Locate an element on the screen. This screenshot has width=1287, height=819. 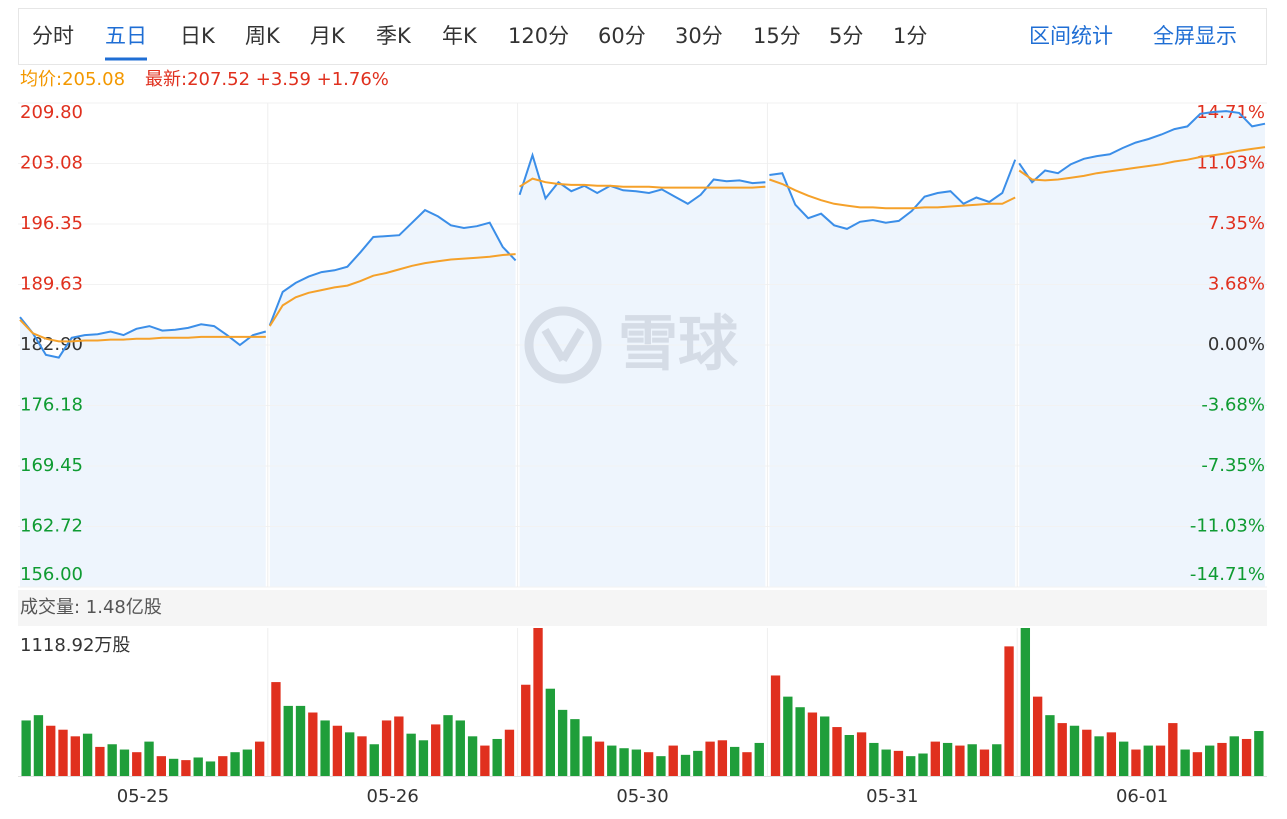
y2-tick-label: -11.03% is located at coordinates (1227, 525).